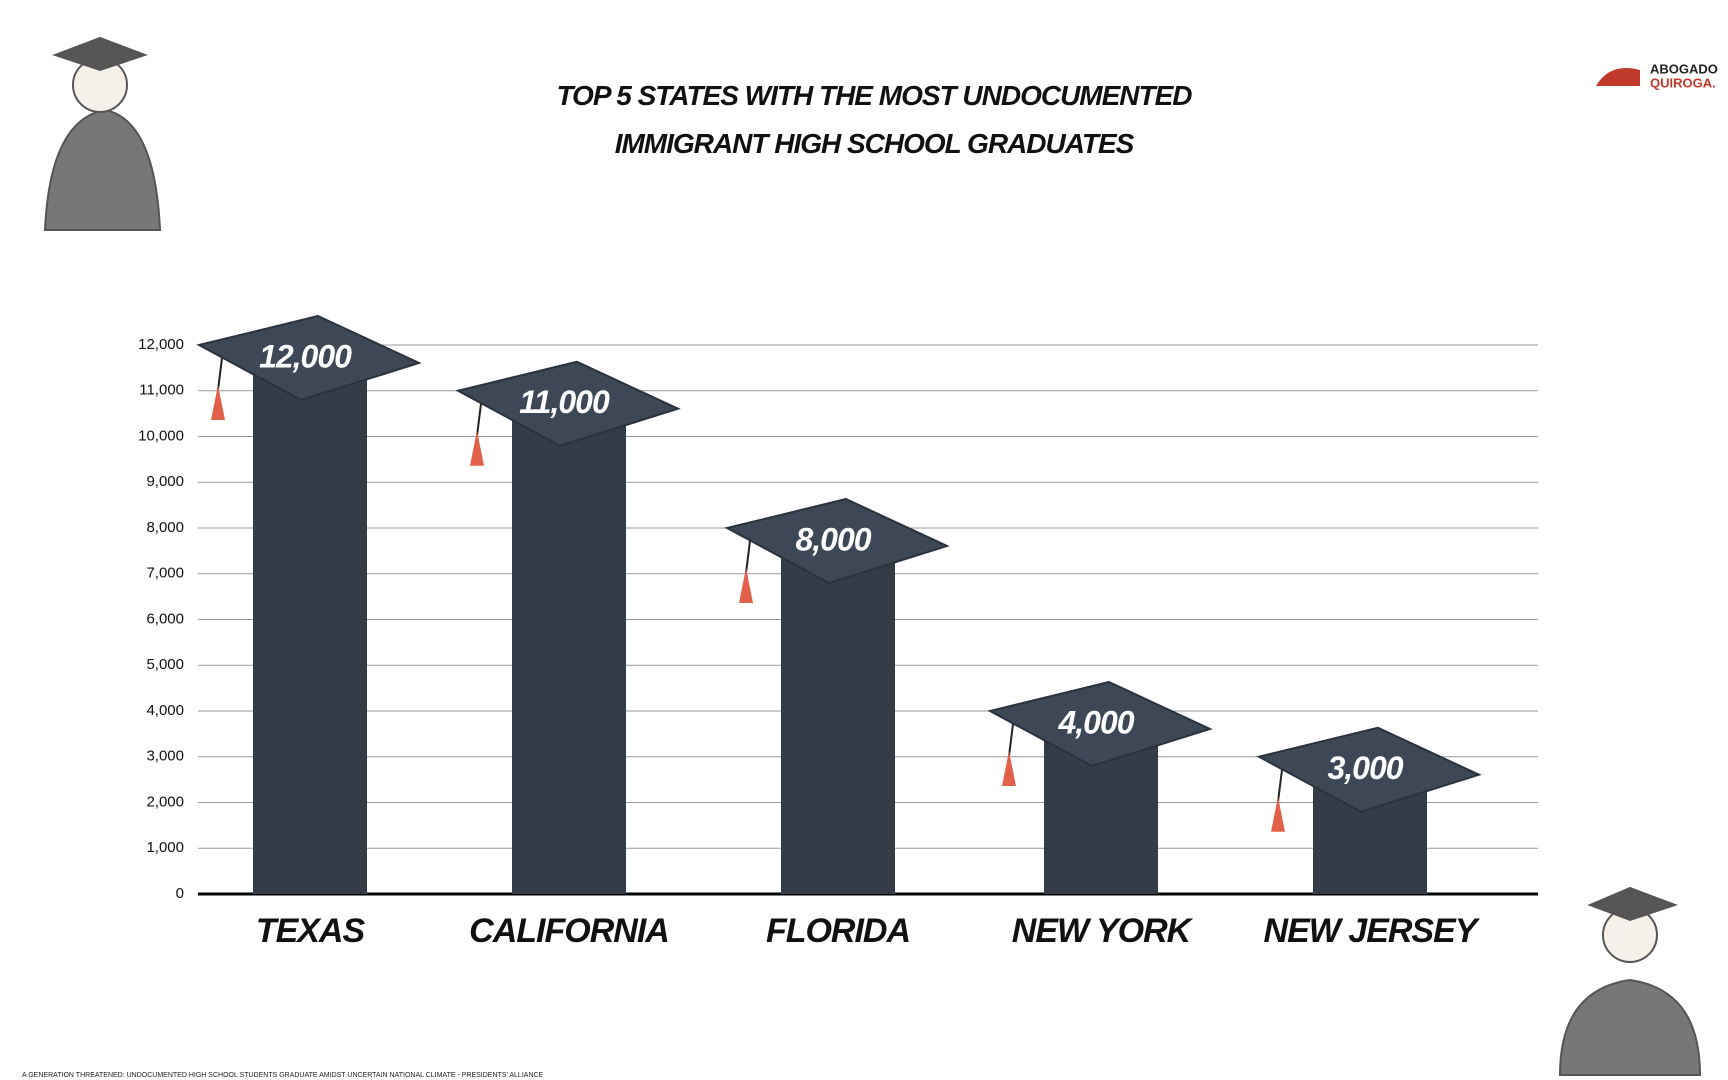  What do you see at coordinates (1095, 722) in the screenshot?
I see `value-label: 4,000` at bounding box center [1095, 722].